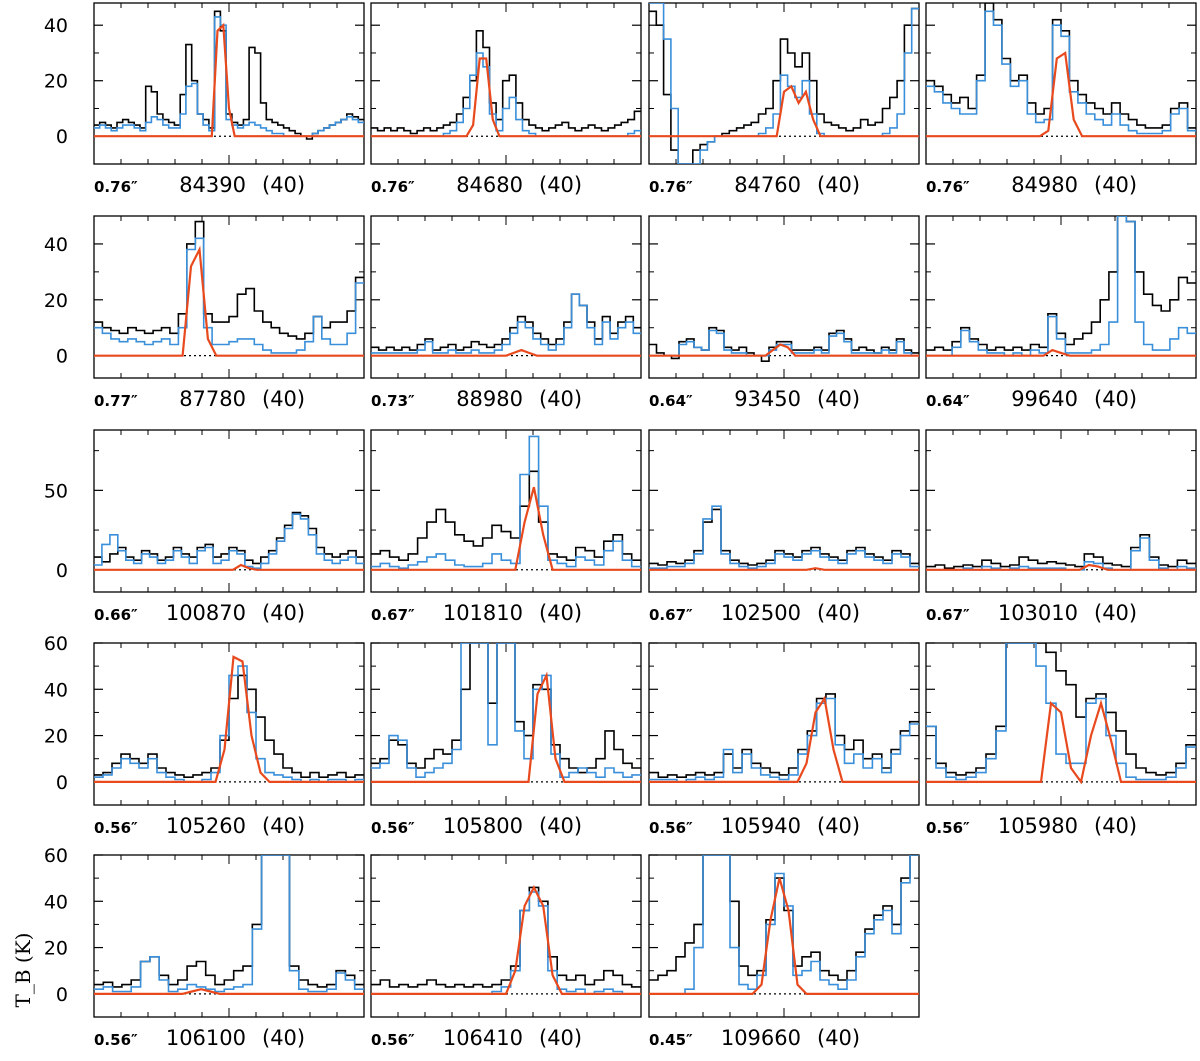 The height and width of the screenshot is (1061, 1200). I want to click on resolution-label: 0.73″, so click(393, 401).